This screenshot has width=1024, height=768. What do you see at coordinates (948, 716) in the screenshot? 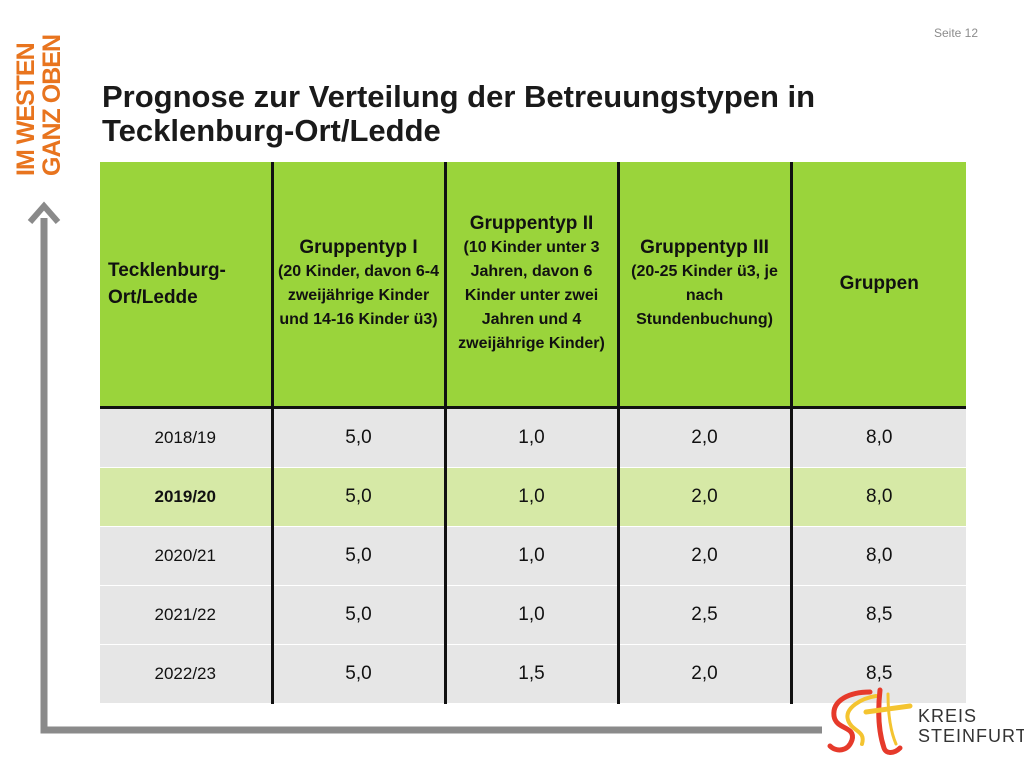
I see `logo-line1: KREIS` at bounding box center [948, 716].